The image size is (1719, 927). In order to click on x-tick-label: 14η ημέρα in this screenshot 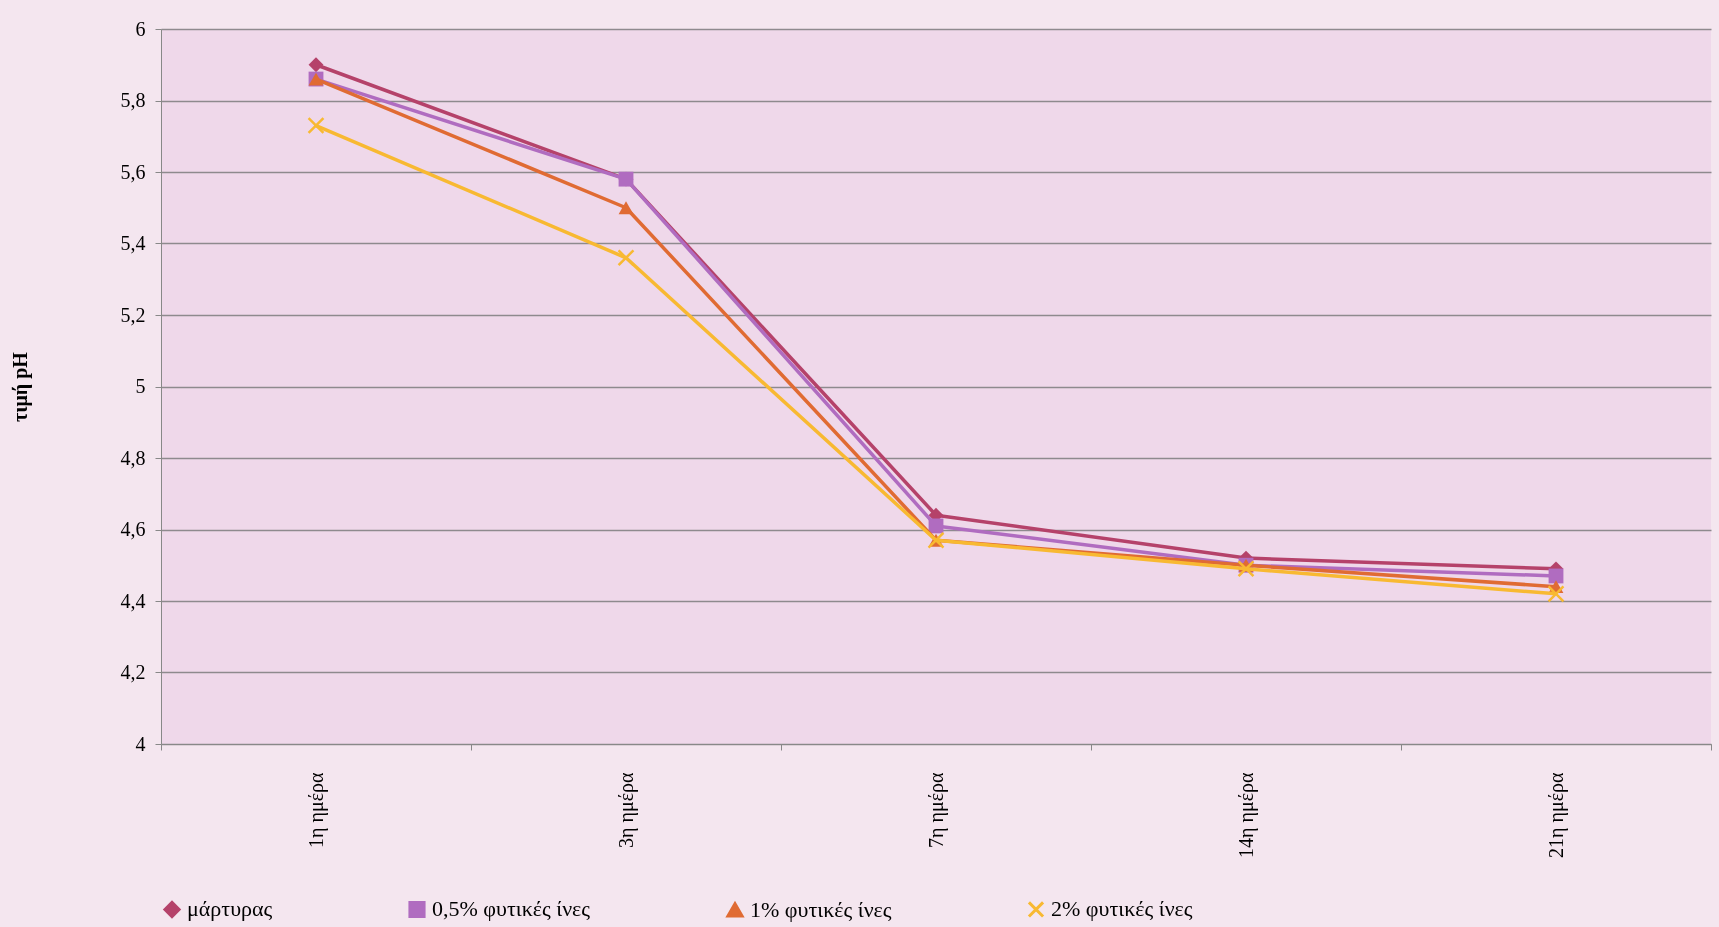, I will do `click(1246, 814)`.